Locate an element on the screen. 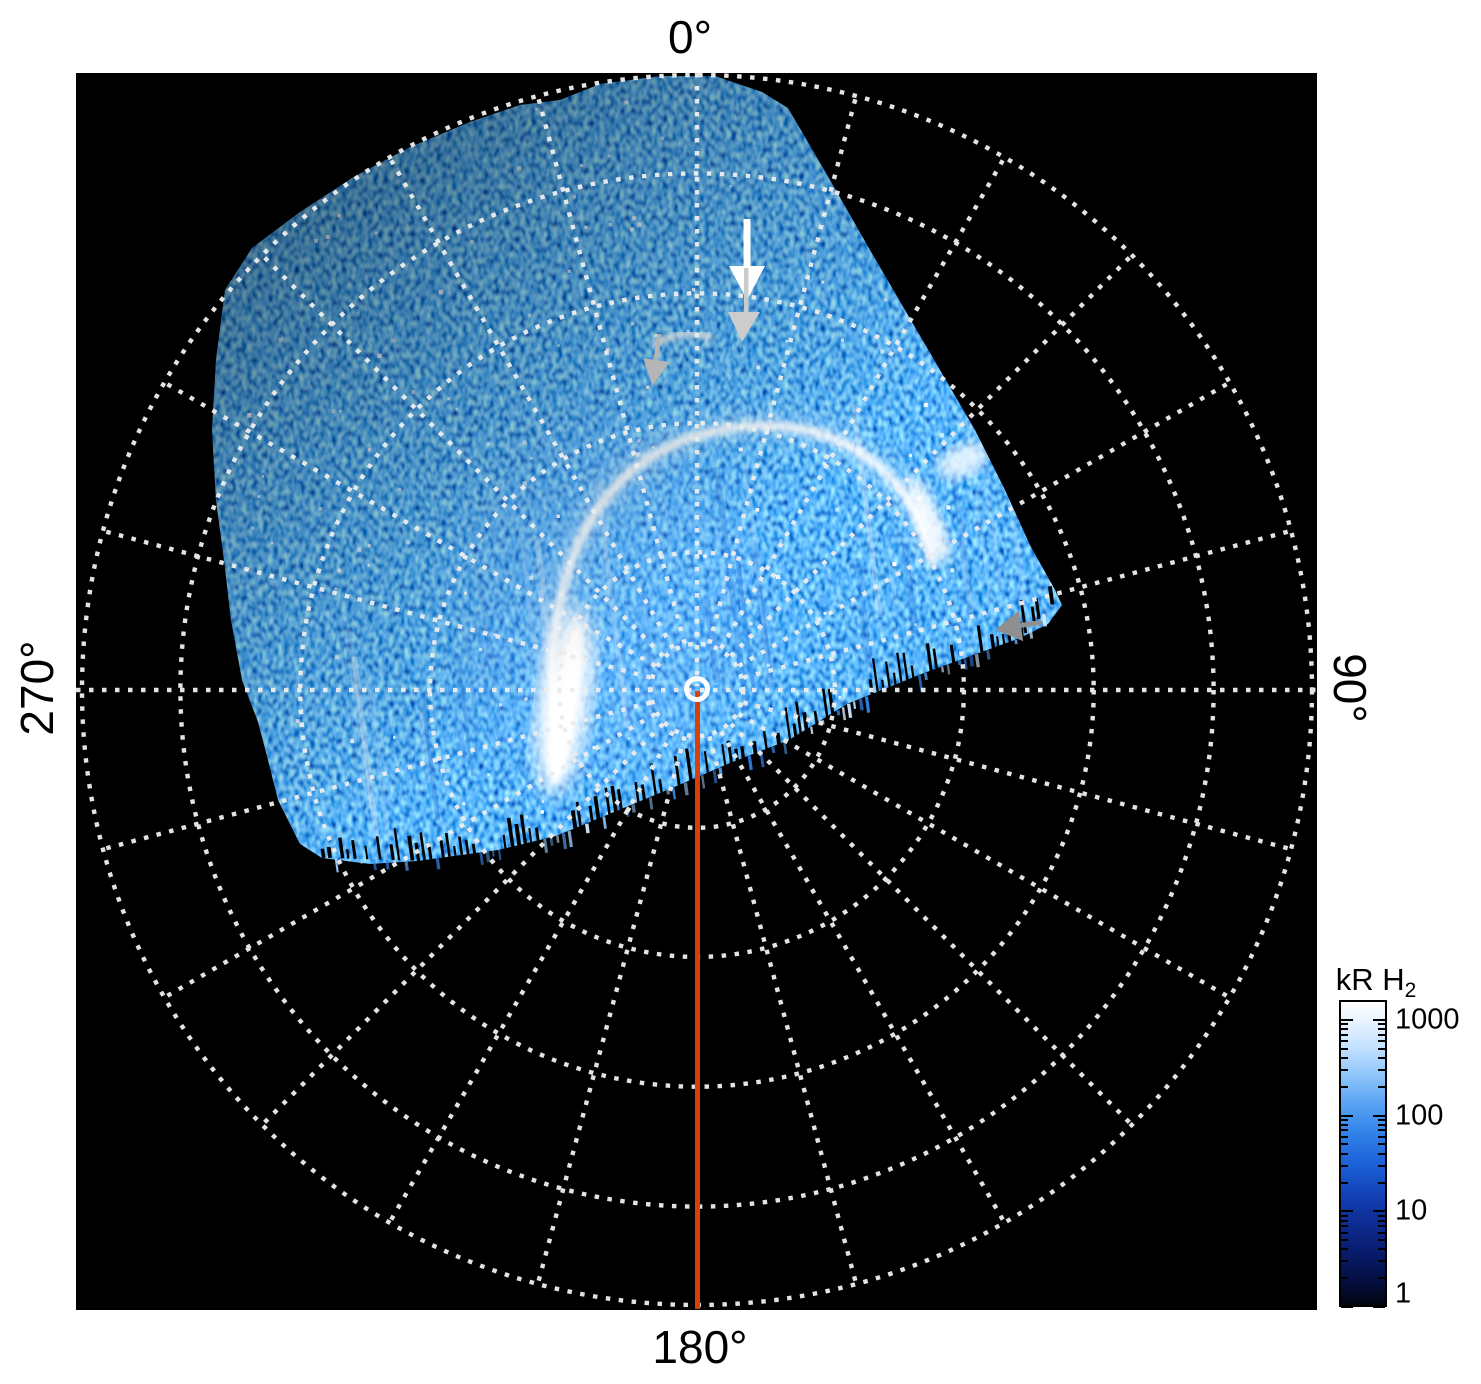  colorbar-title: kR H2 is located at coordinates (1376, 982).